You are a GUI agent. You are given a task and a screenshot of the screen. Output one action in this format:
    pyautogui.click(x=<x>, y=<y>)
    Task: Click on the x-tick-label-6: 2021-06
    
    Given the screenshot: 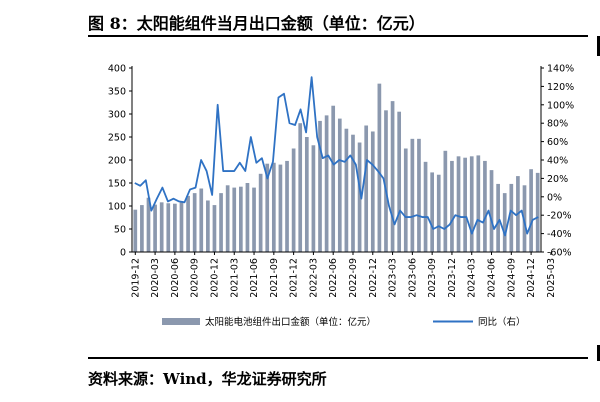 What is the action you would take?
    pyautogui.click(x=254, y=278)
    